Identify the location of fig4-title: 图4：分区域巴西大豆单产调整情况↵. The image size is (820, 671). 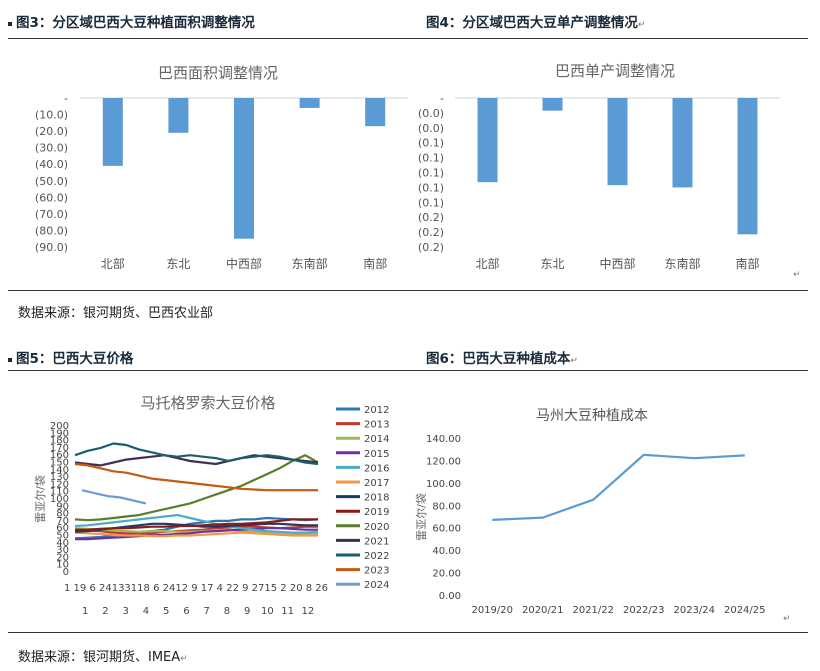
(535, 21).